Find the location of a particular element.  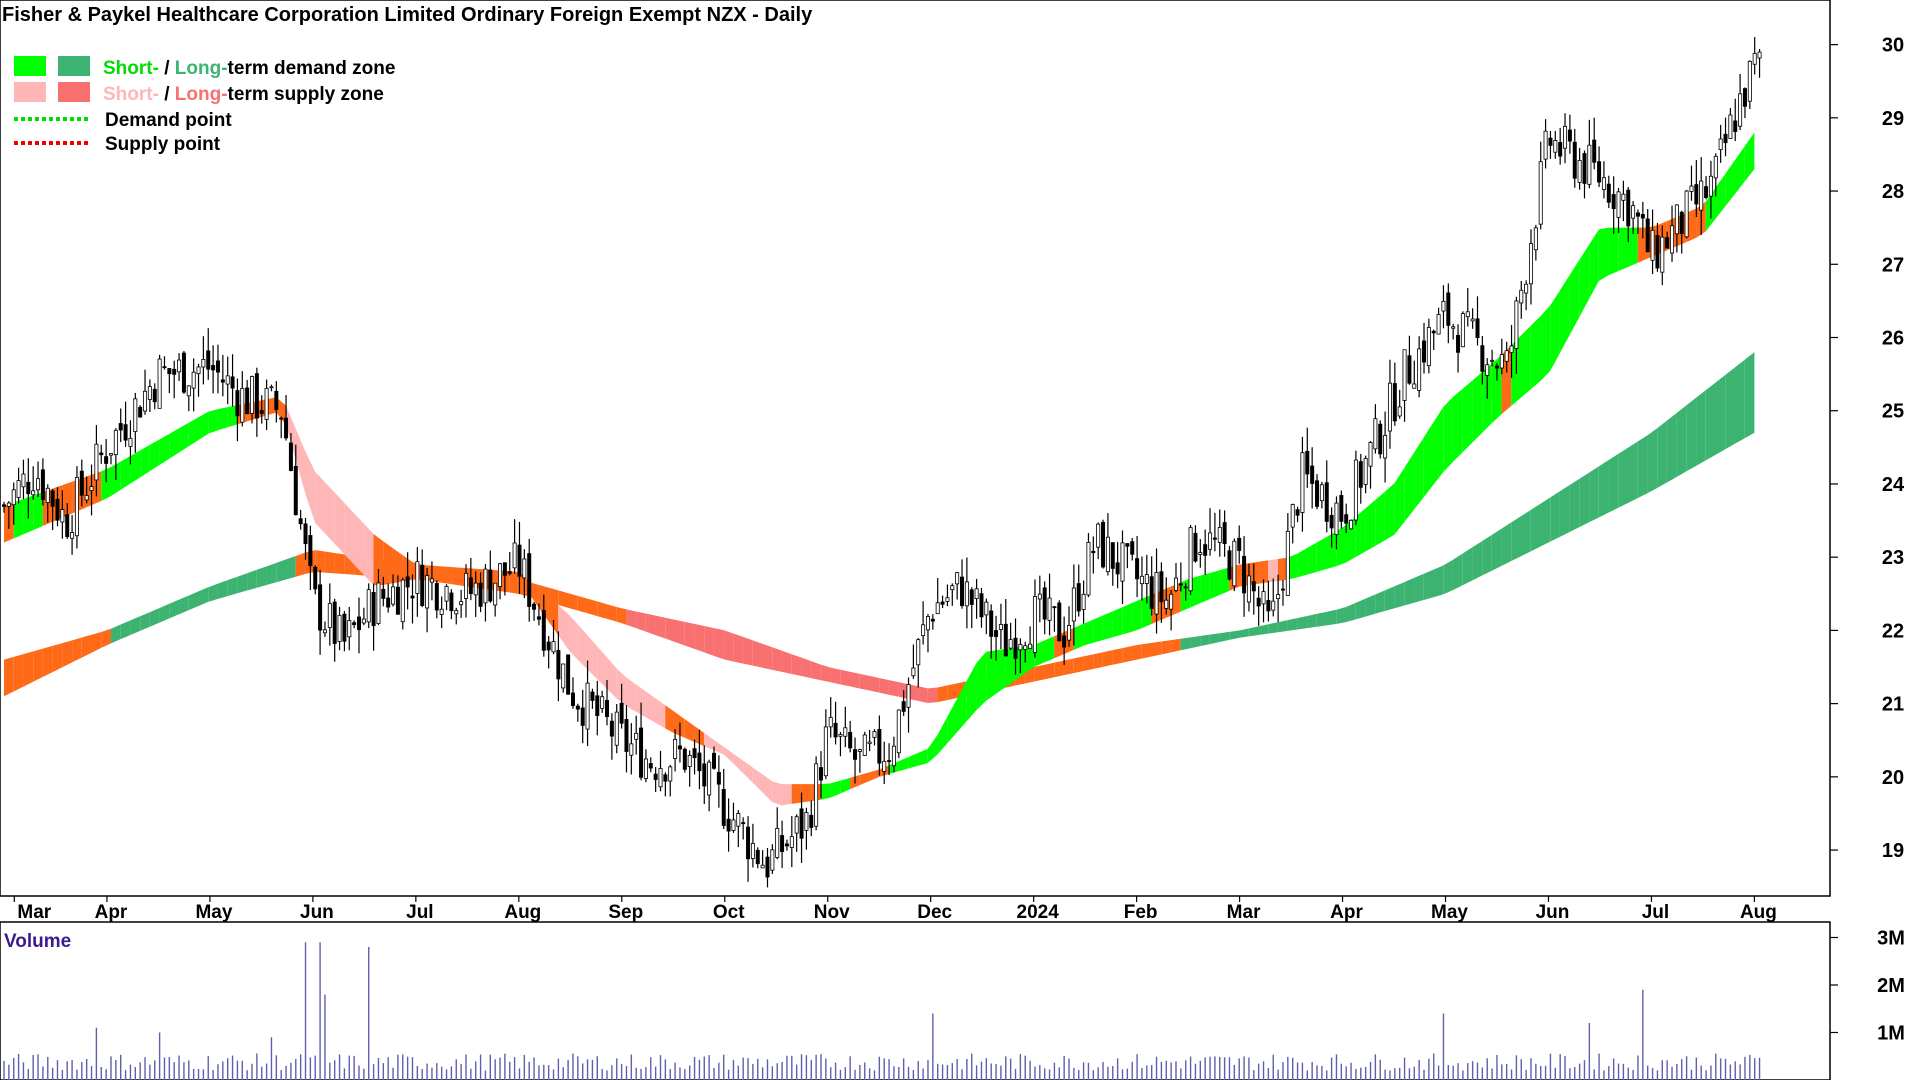

volume-axis: 1M 2M 3M is located at coordinates (1867, 986).